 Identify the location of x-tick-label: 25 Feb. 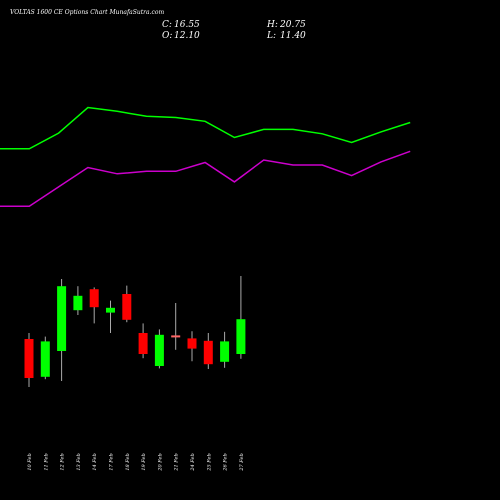
(209, 462).